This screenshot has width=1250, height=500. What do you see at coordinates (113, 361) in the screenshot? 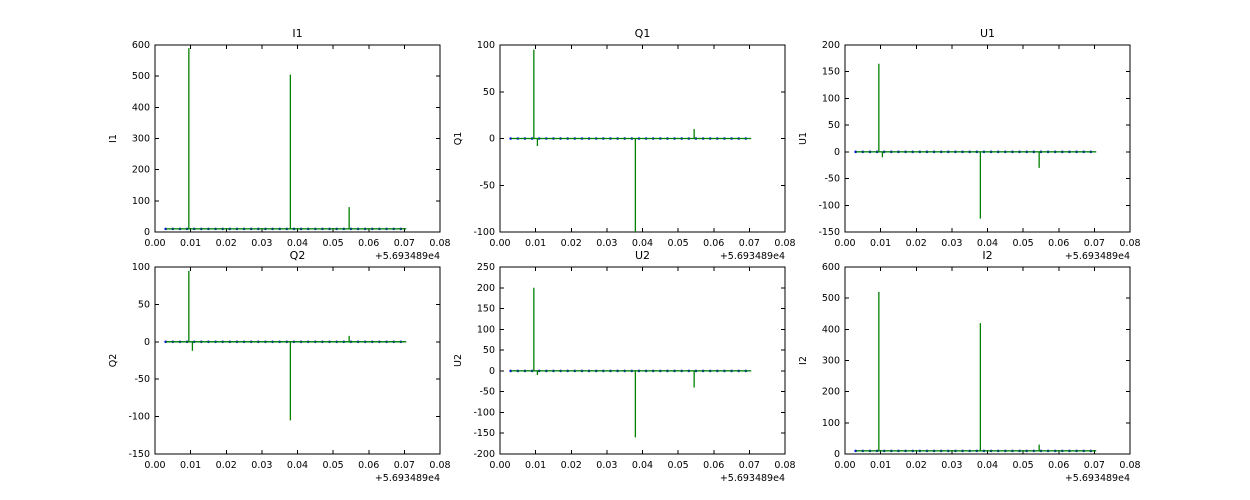
I see `y-axis-label: Q2` at bounding box center [113, 361].